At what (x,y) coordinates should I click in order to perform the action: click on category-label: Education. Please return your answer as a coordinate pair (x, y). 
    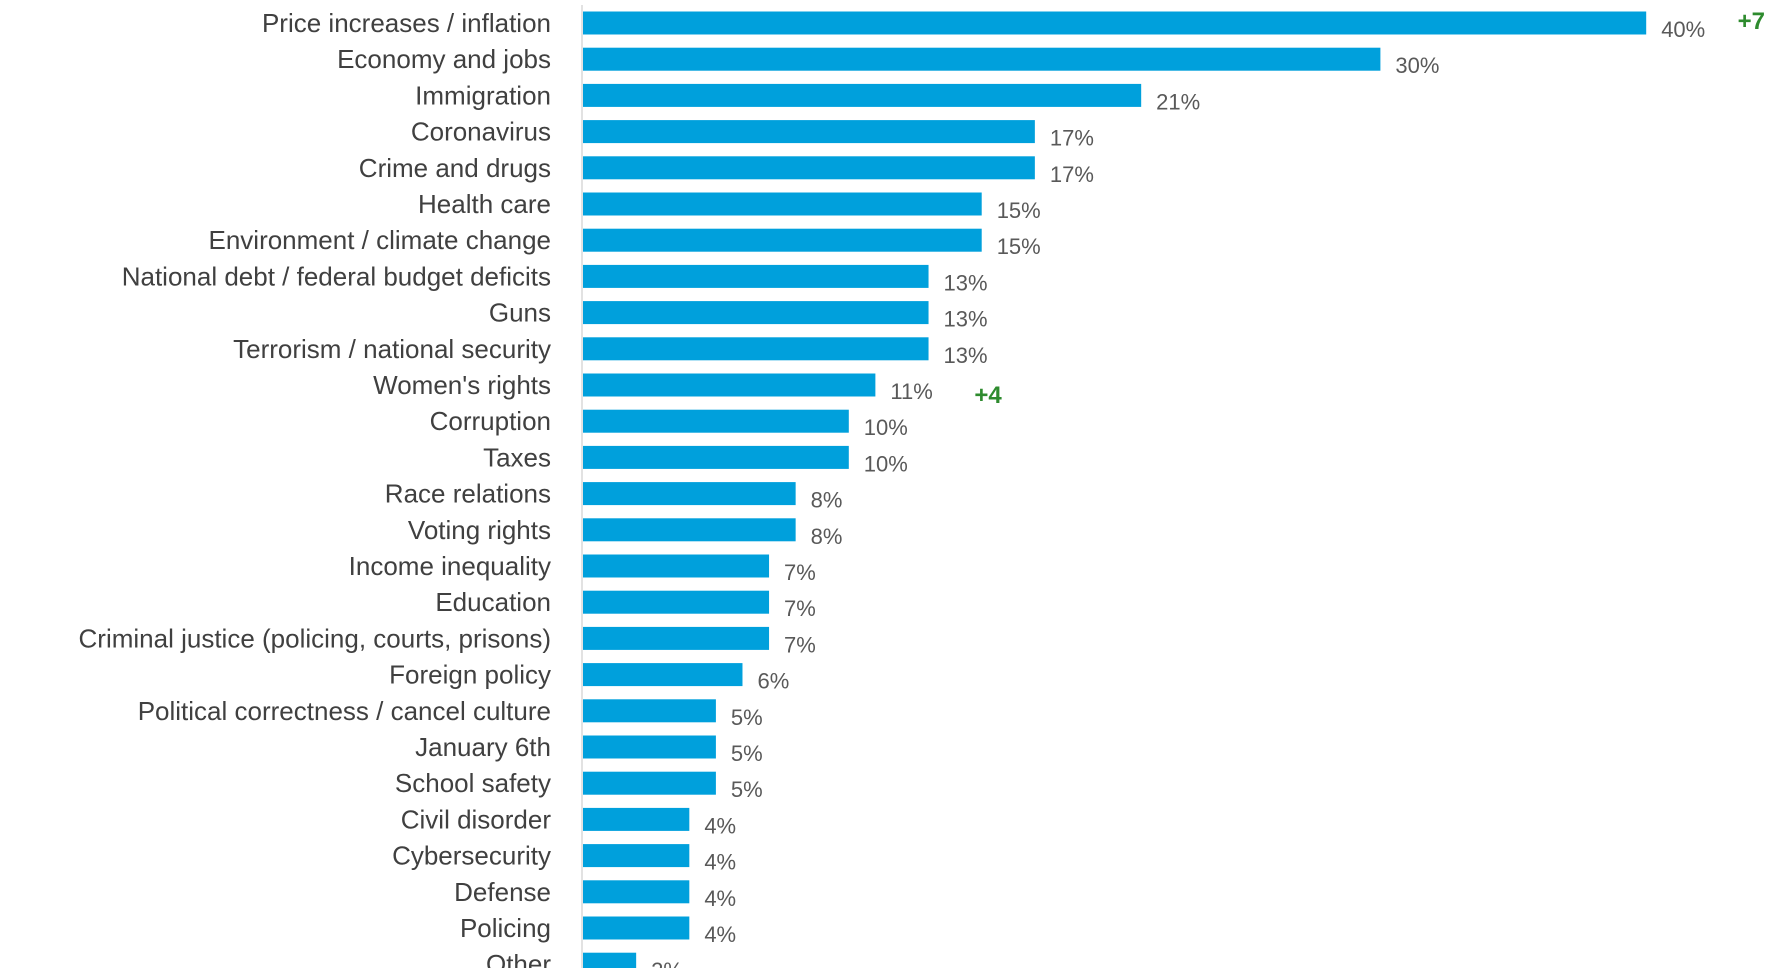
    Looking at the image, I should click on (493, 602).